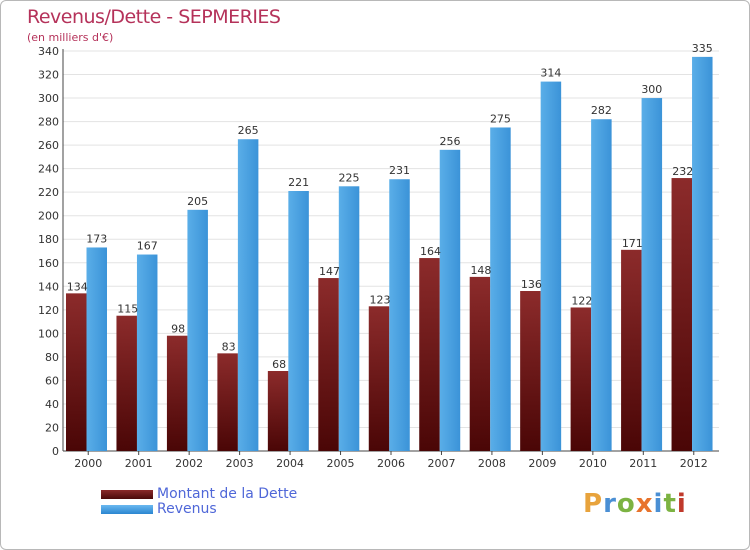 The width and height of the screenshot is (750, 550). Describe the element at coordinates (441, 463) in the screenshot. I see `x-tick-label: 2007` at that location.